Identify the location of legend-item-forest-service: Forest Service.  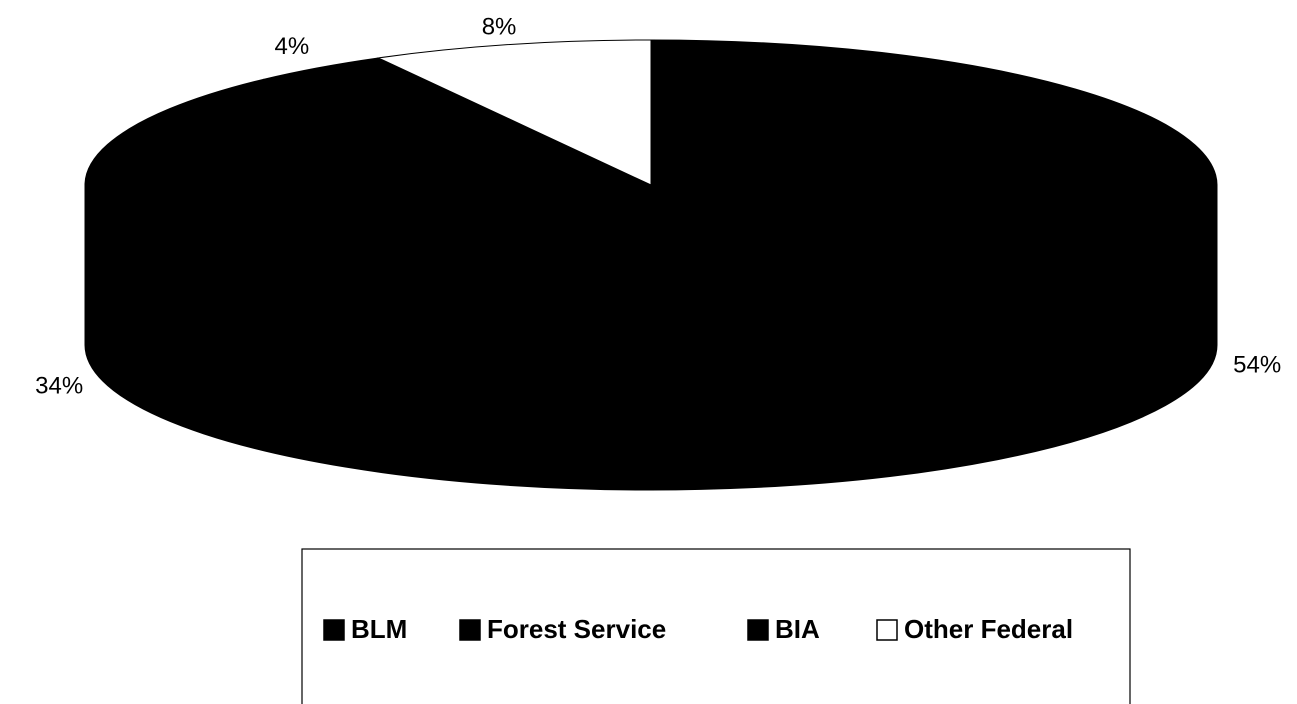
(562, 629).